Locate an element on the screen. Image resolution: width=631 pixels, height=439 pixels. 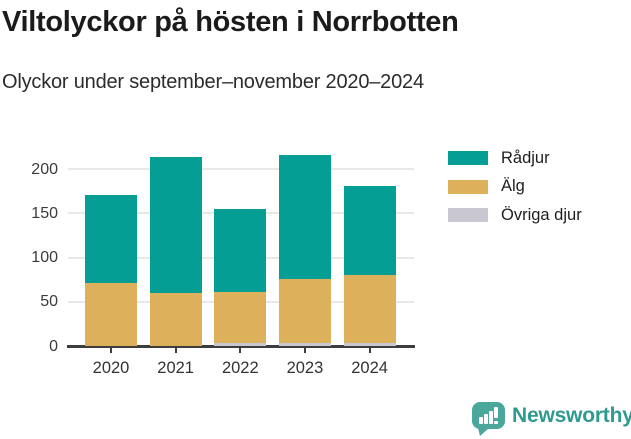
bar-segment-ovriga-djur-2022 is located at coordinates (240, 344).